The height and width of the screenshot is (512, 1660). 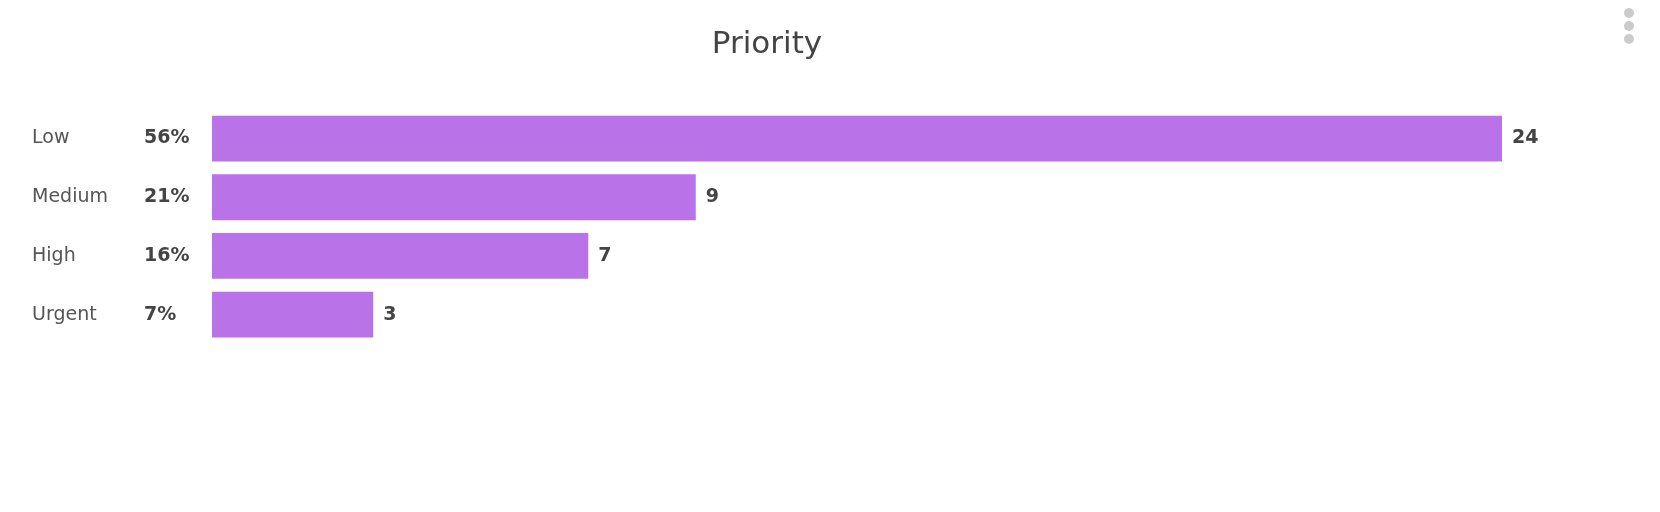 I want to click on text: 16%, so click(x=167, y=253).